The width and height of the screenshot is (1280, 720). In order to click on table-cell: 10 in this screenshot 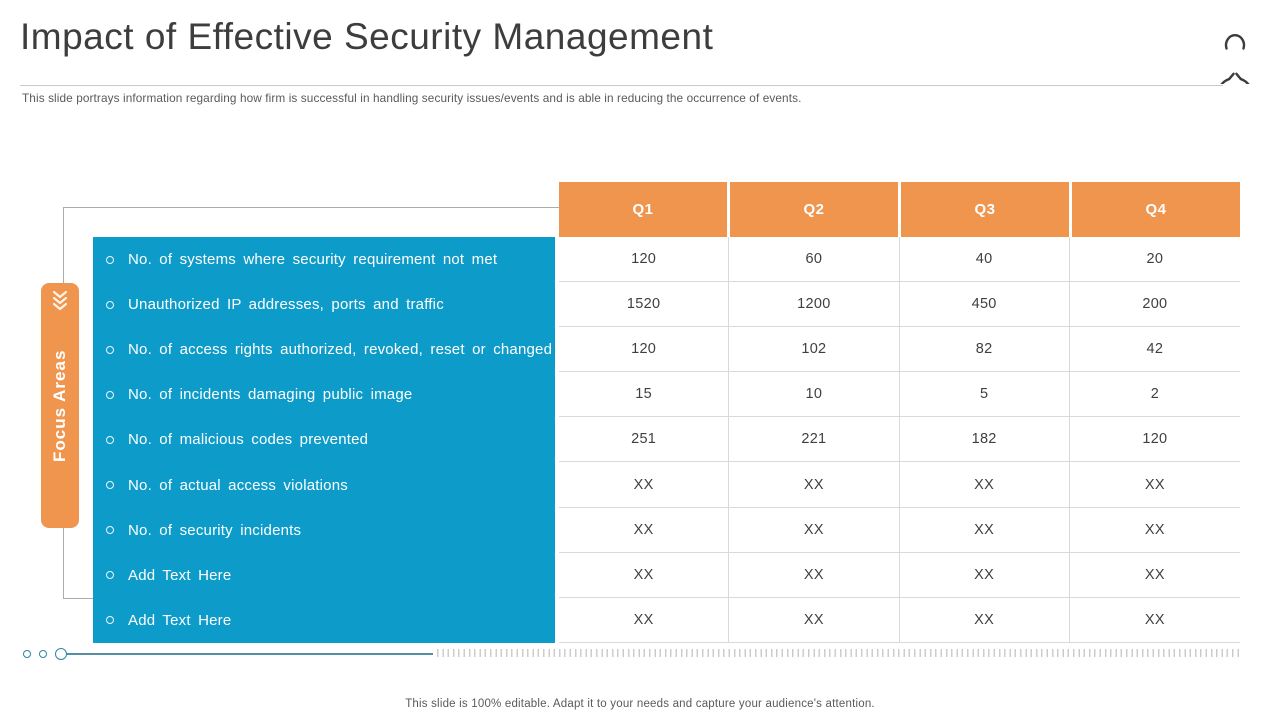, I will do `click(814, 395)`.